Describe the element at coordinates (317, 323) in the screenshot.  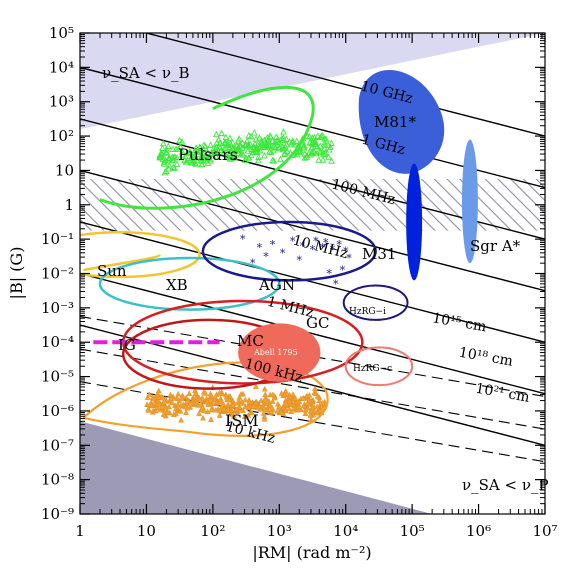
I see `gc-label: GC` at that location.